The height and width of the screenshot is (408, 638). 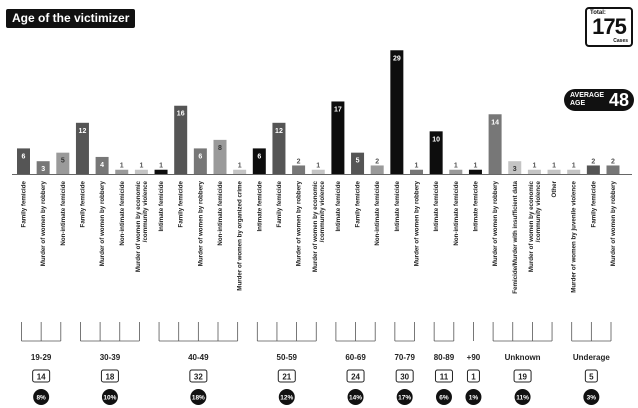 I want to click on group-percent: 11%, so click(x=522, y=398).